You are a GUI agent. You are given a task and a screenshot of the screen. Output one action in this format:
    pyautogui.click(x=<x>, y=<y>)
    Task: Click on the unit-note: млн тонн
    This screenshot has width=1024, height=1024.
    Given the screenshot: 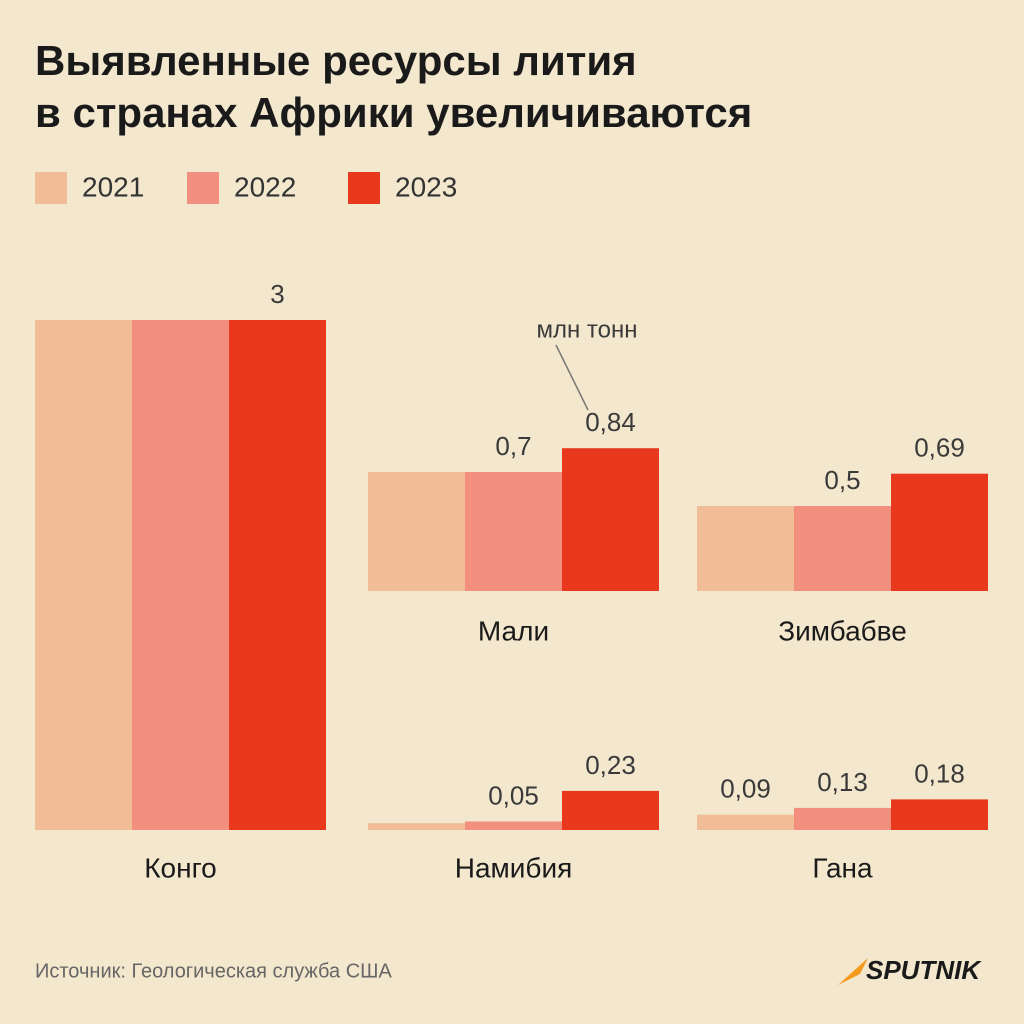 What is the action you would take?
    pyautogui.click(x=586, y=329)
    